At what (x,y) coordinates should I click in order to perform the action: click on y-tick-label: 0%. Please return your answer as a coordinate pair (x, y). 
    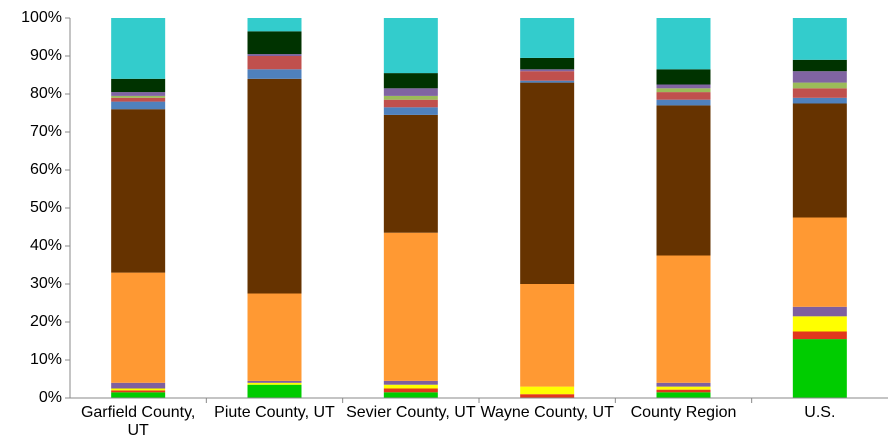
    Looking at the image, I should click on (50, 397).